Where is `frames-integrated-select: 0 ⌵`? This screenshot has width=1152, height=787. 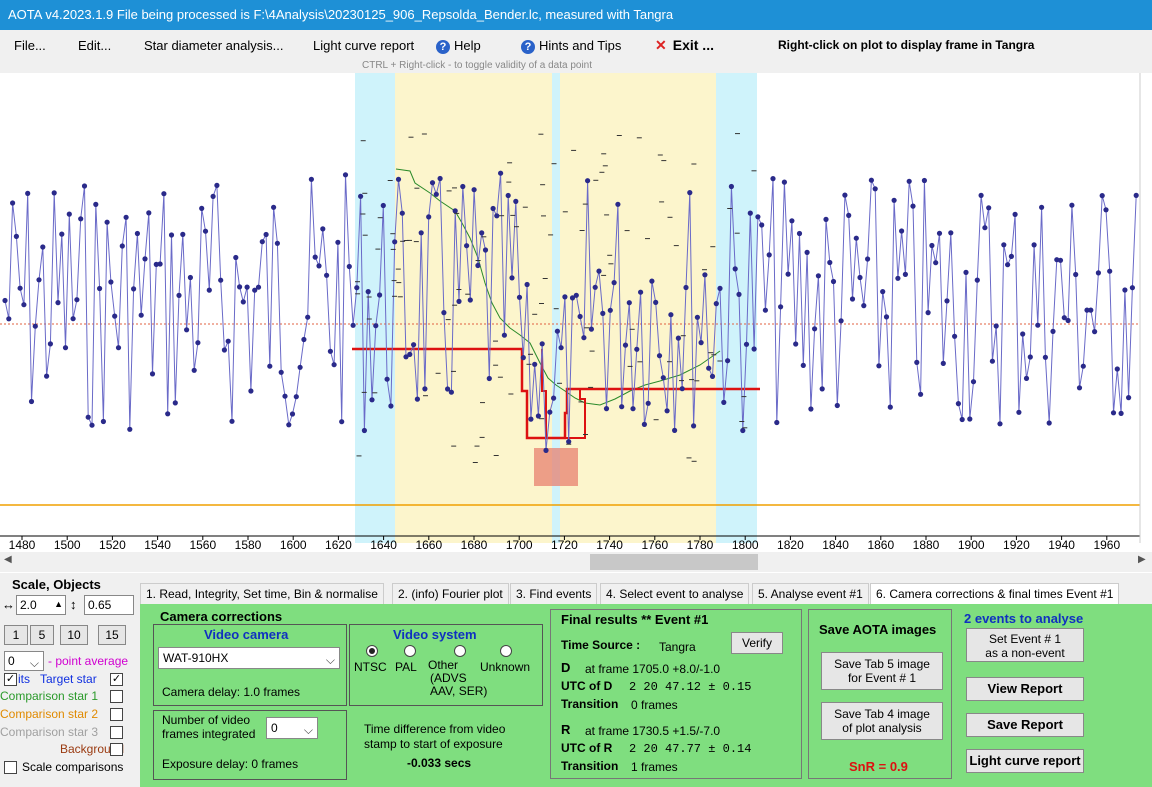
frames-integrated-select: 0 ⌵ is located at coordinates (292, 728).